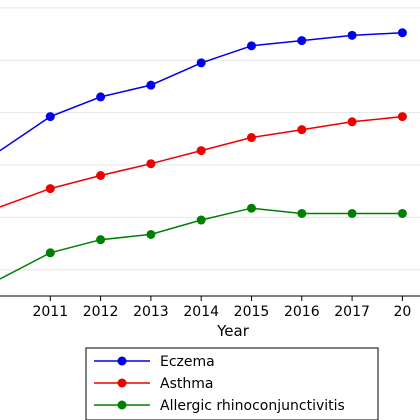 The height and width of the screenshot is (420, 420). I want to click on legend-box, so click(232, 383).